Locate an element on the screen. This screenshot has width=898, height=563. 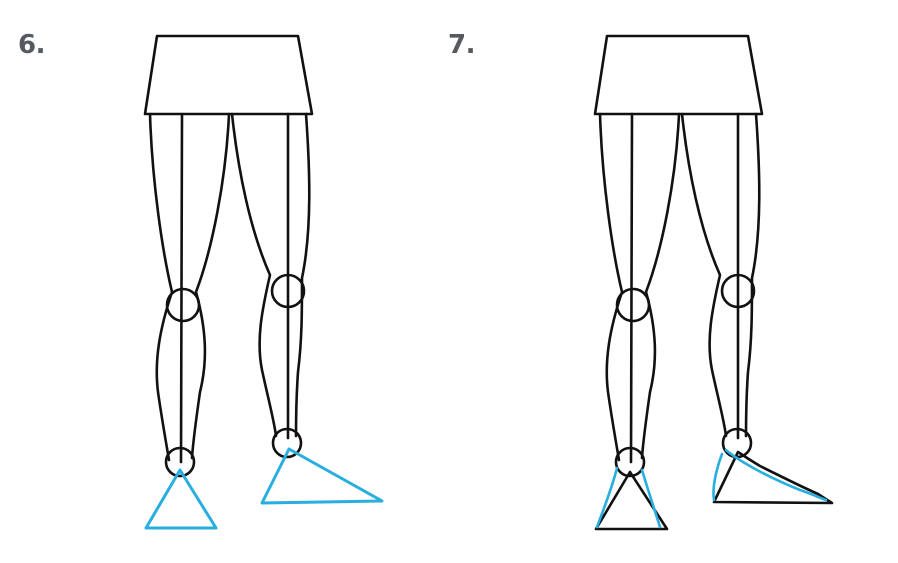
step-7-right-leg-outer-contour is located at coordinates (752, 275).